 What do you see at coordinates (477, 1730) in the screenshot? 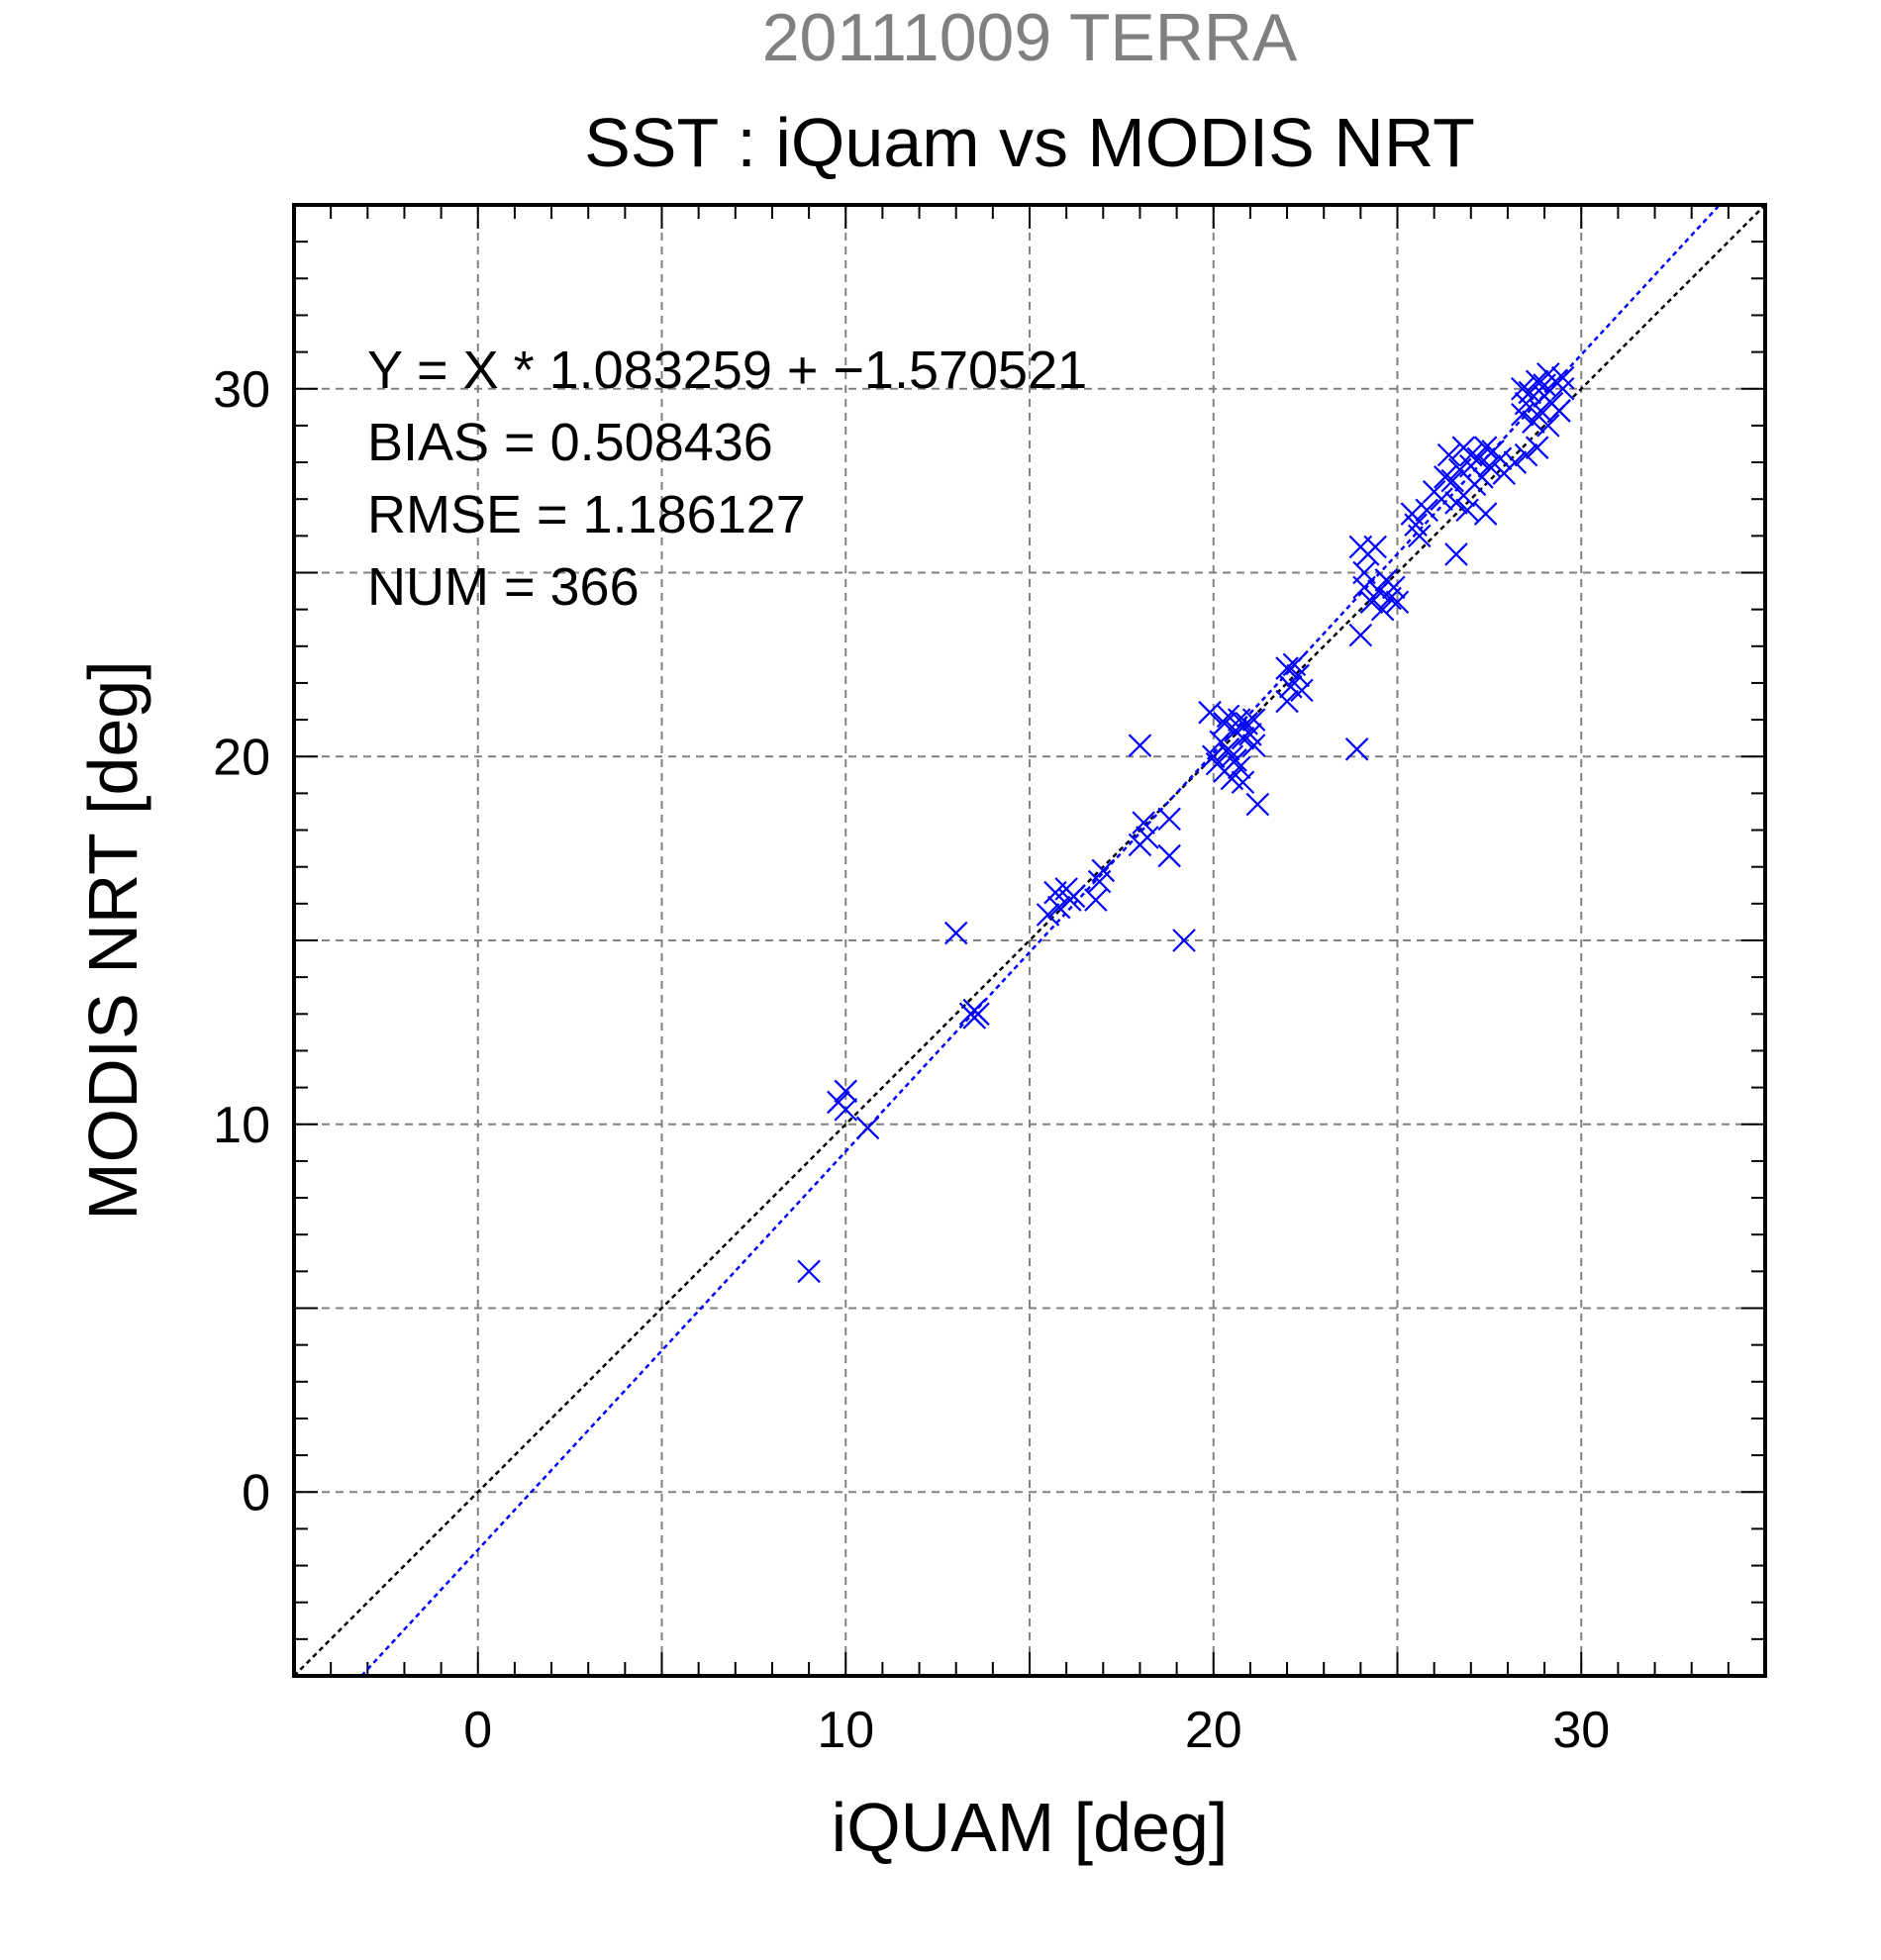
I see `x-tick-label: 0` at bounding box center [477, 1730].